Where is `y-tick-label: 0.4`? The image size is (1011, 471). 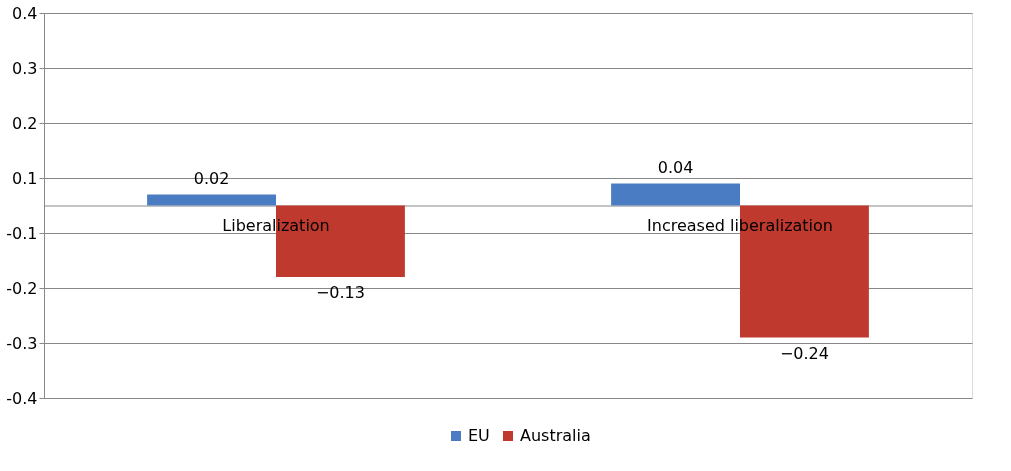 y-tick-label: 0.4 is located at coordinates (25, 13).